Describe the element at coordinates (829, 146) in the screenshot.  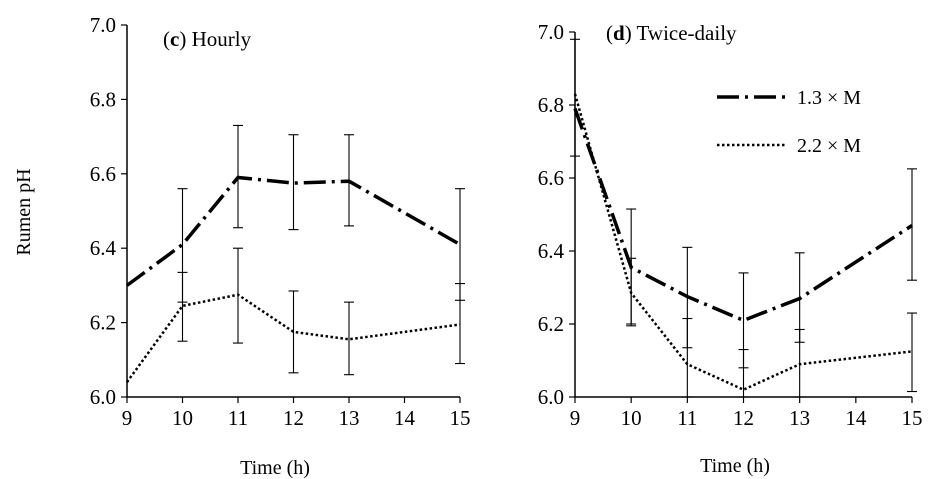
I see `legend-label-2-2m: 2.2 × M` at that location.